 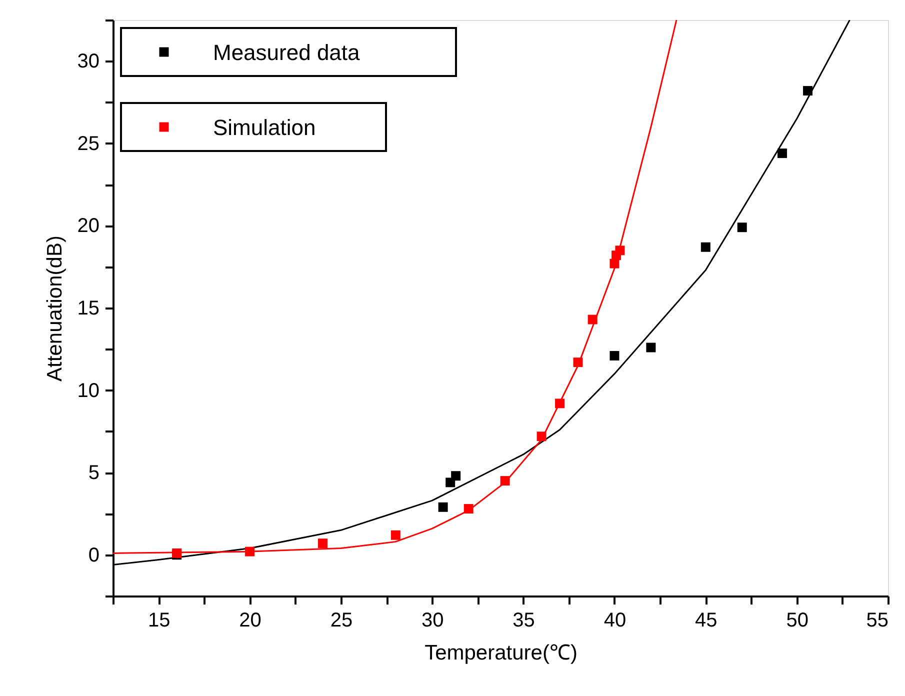 I want to click on y-tick-label: 25, so click(x=88, y=143).